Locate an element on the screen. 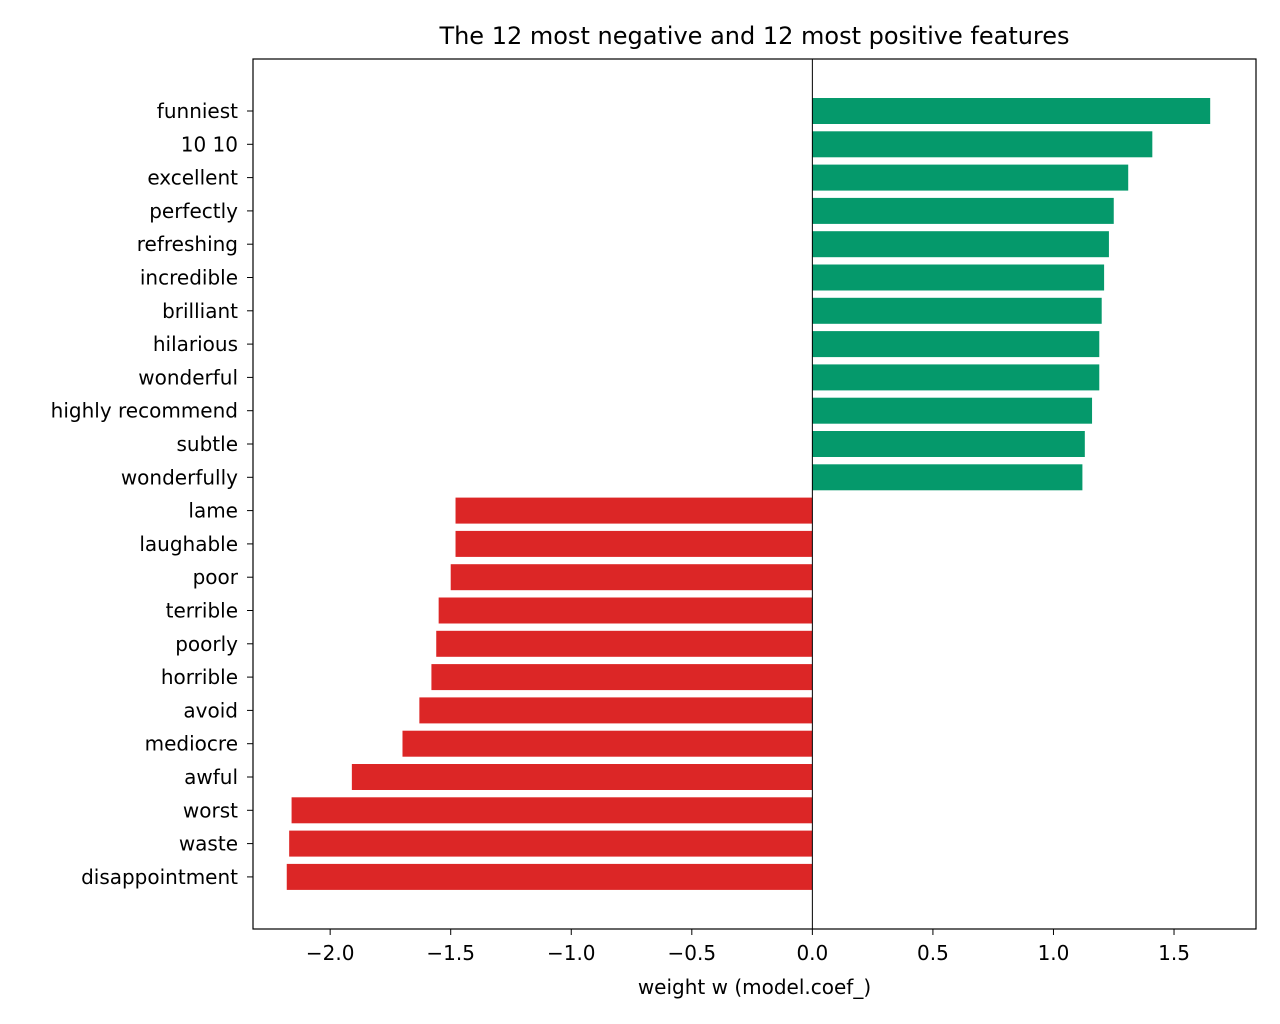  y-tick-label: highly recommend is located at coordinates (144, 411).